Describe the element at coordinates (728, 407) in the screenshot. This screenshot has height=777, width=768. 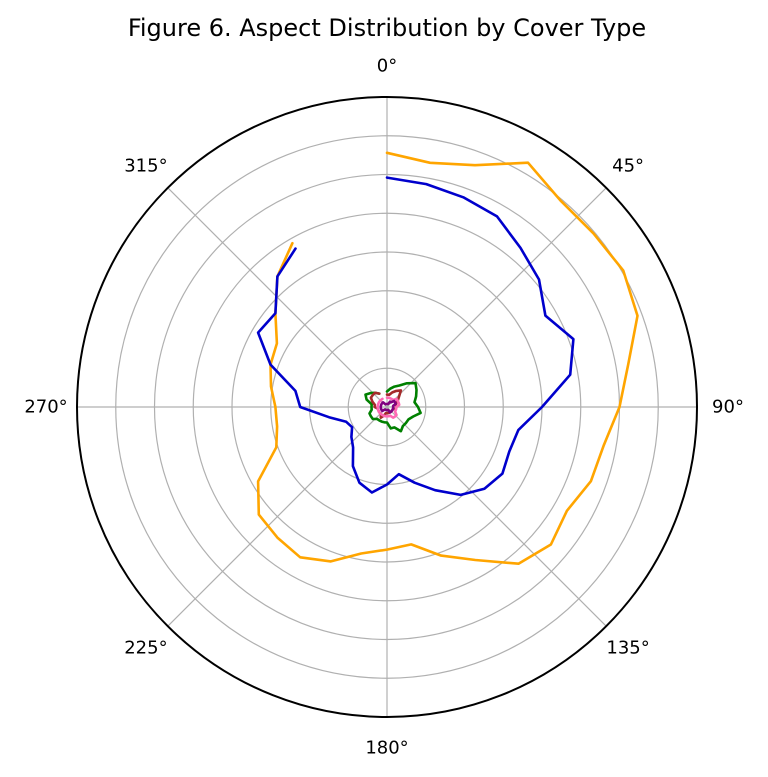
I see `angle-tick-label-90: 90°` at that location.